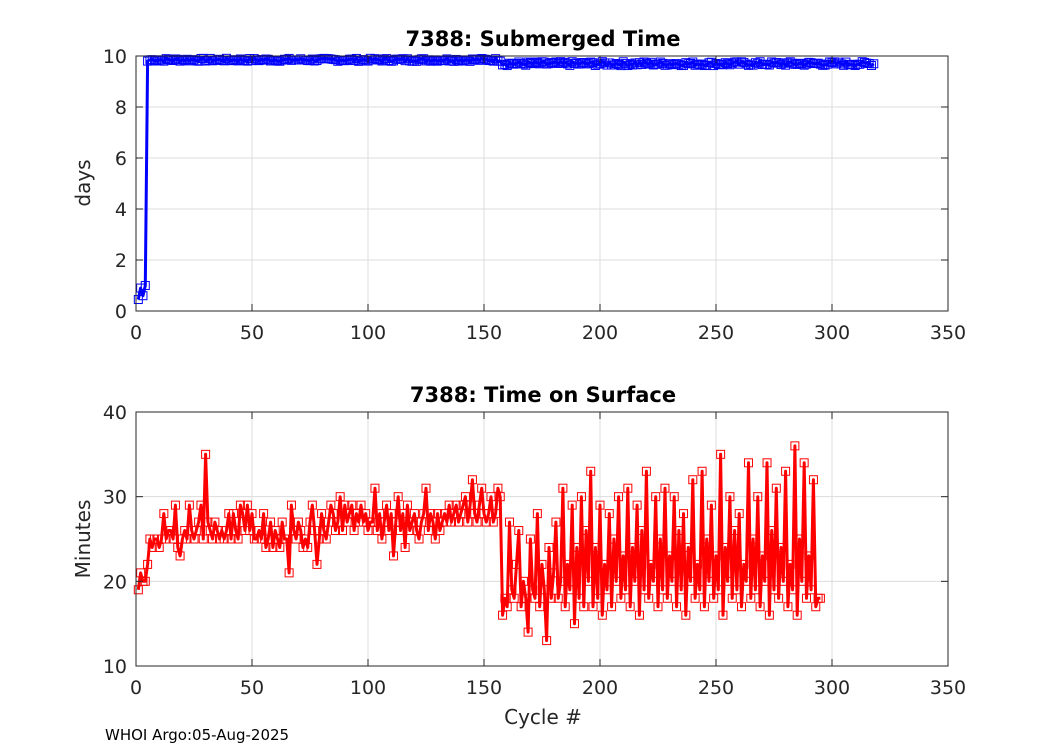  Describe the element at coordinates (121, 108) in the screenshot. I see `chart1-ytick-label: 8` at that location.